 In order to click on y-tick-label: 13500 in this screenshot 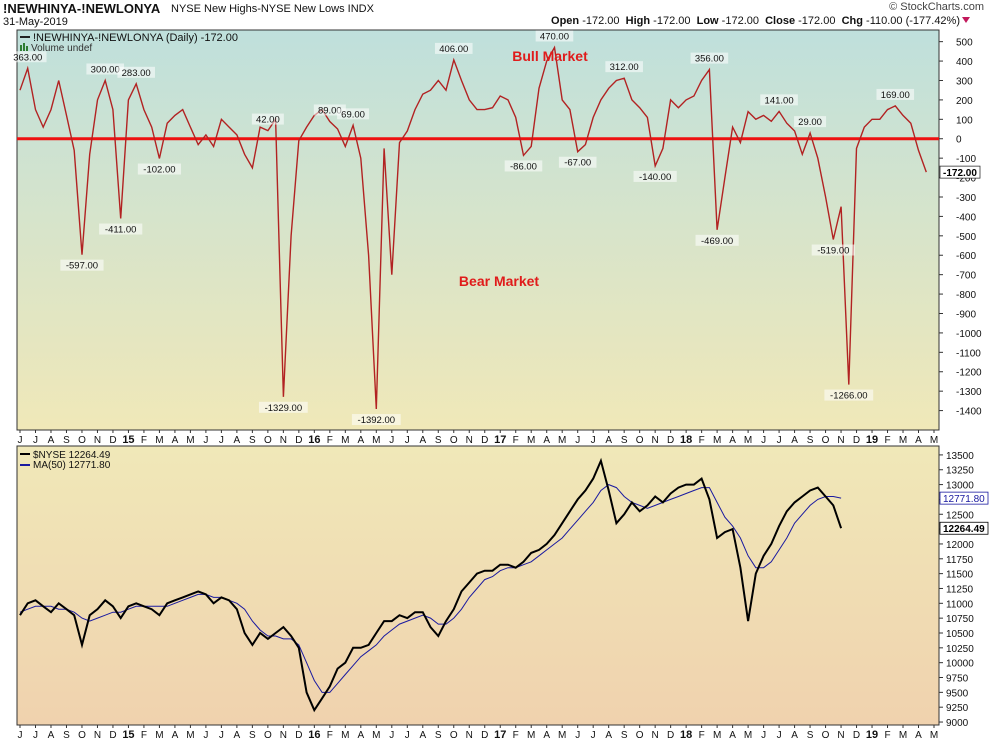, I will do `click(960, 456)`.